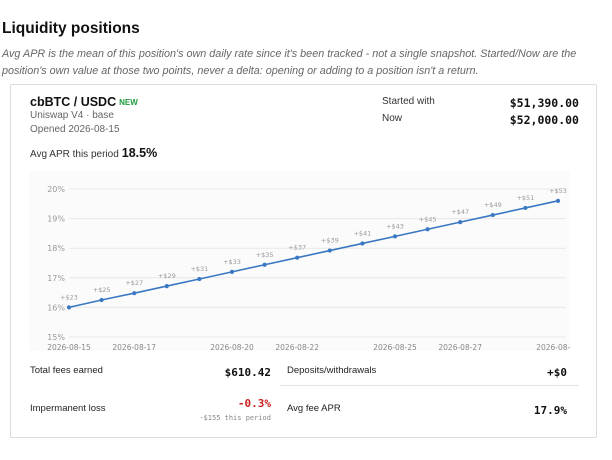 This screenshot has width=612, height=460. Describe the element at coordinates (247, 372) in the screenshot. I see `total-fees-value: $610.42` at that location.